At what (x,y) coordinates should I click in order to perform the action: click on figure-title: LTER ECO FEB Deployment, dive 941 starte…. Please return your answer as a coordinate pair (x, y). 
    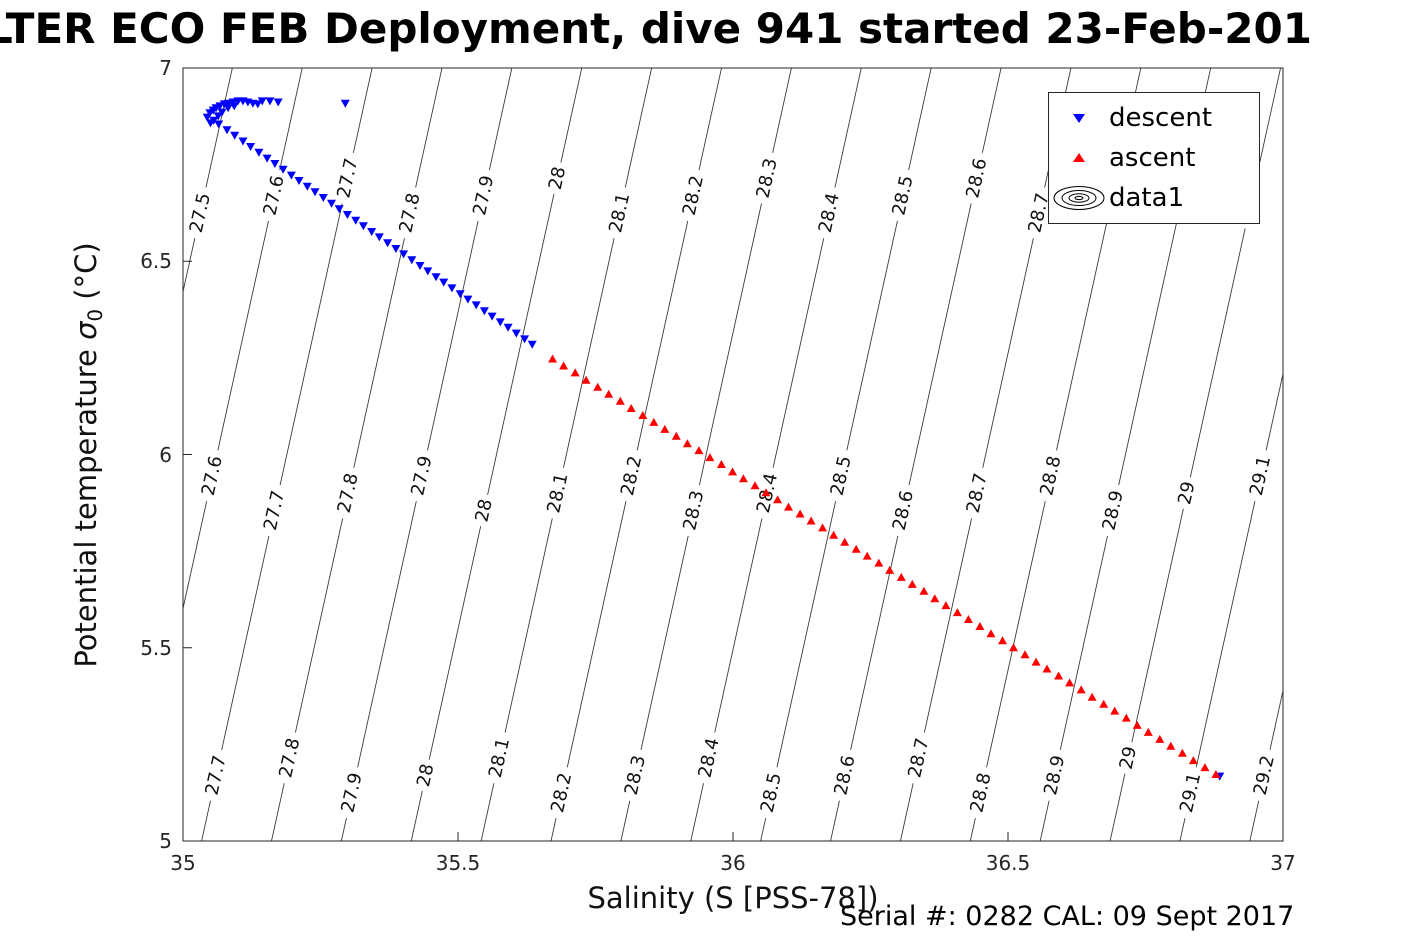
    Looking at the image, I should click on (656, 28).